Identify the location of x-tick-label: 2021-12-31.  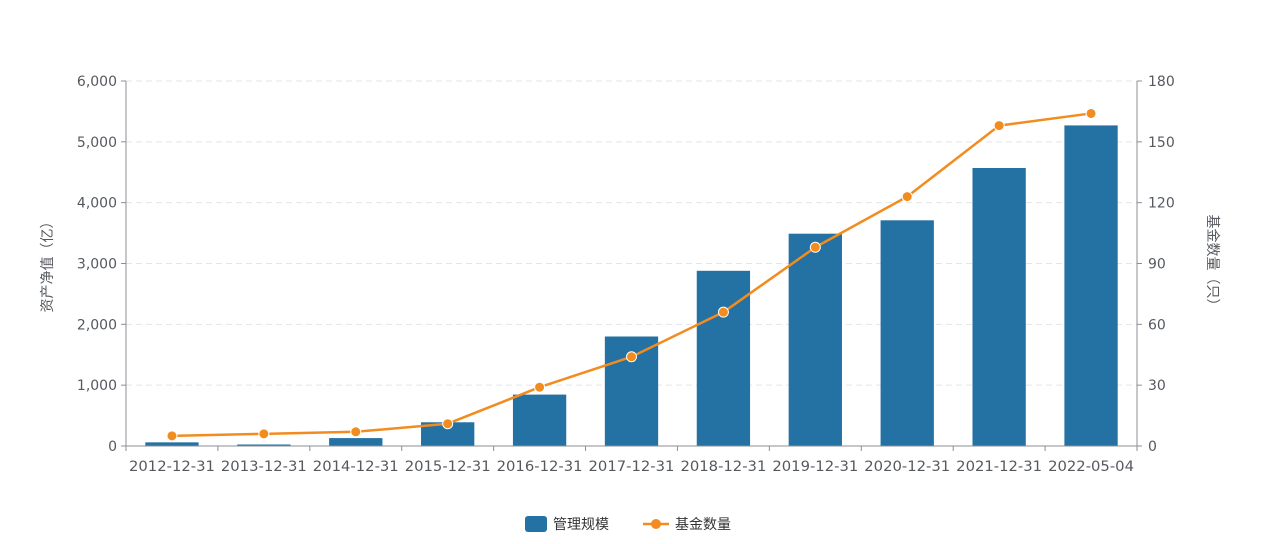
(999, 467).